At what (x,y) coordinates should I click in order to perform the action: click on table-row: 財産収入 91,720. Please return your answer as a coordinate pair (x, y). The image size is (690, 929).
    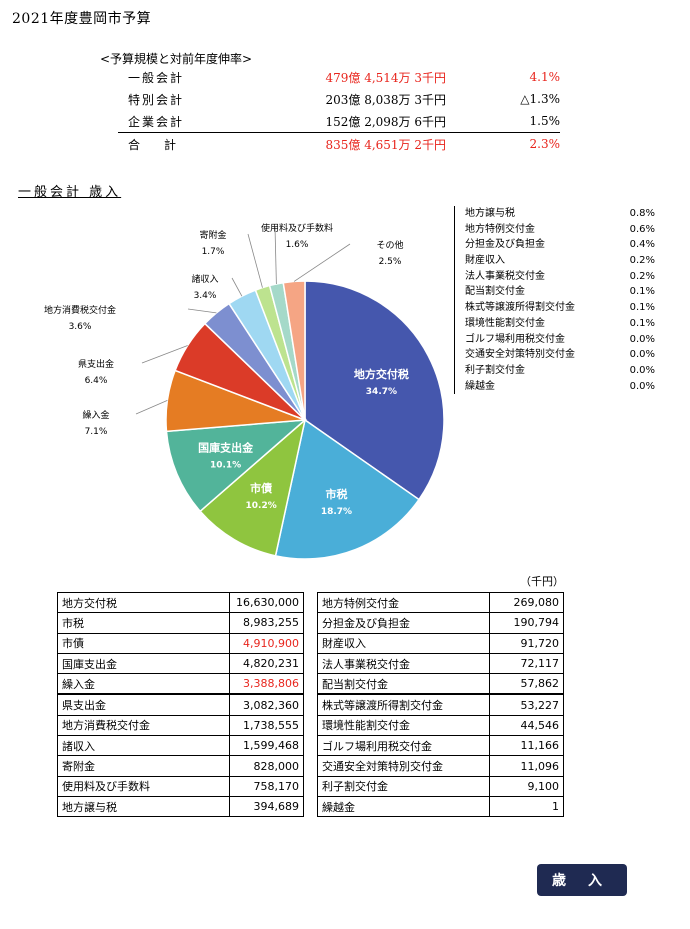
    Looking at the image, I should click on (440, 643).